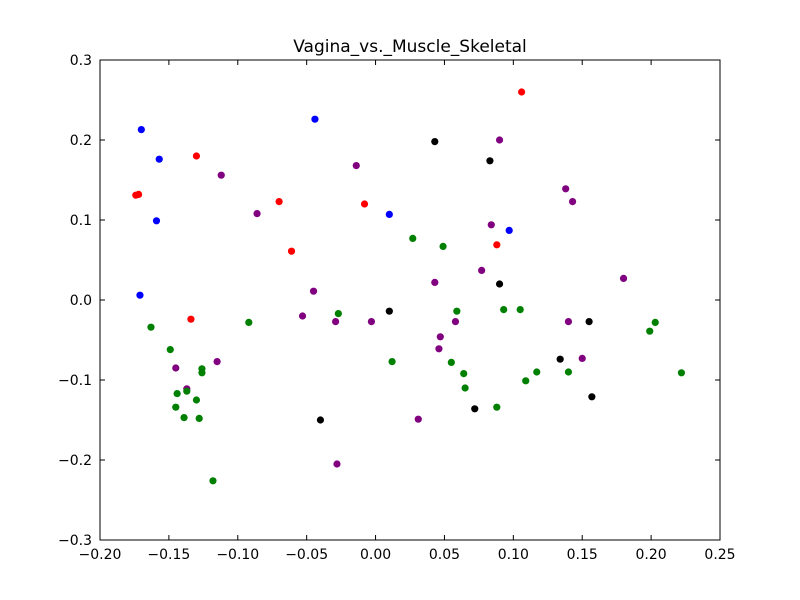 The image size is (800, 600). I want to click on x-tick-label: −0.05, so click(306, 555).